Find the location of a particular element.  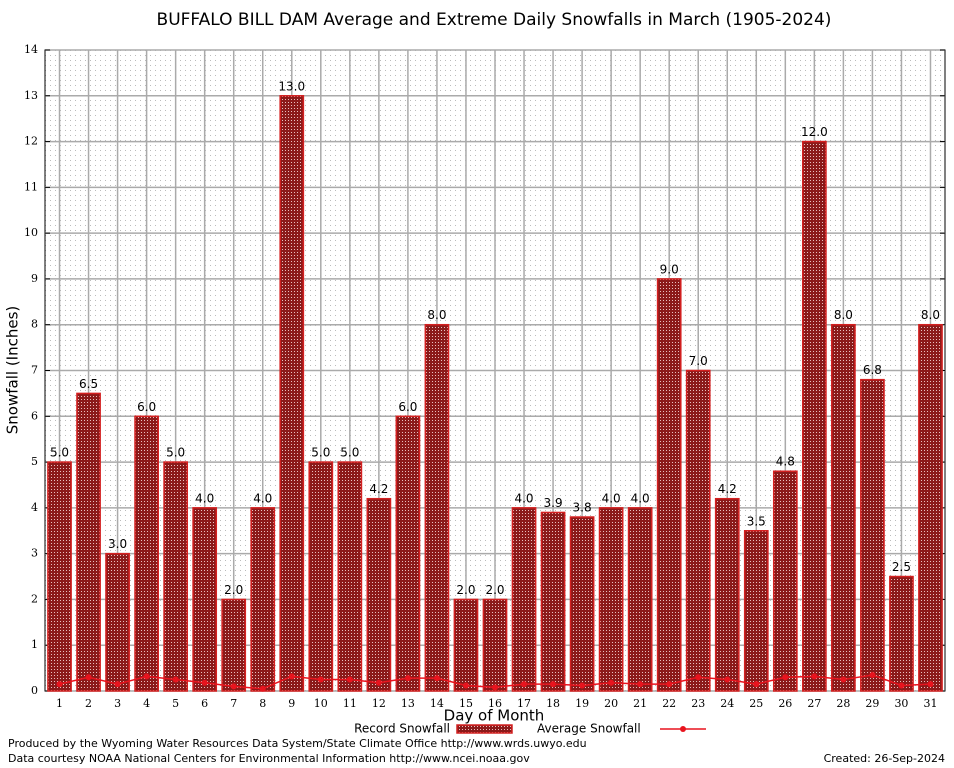

value-label: 7.0 is located at coordinates (698, 361).